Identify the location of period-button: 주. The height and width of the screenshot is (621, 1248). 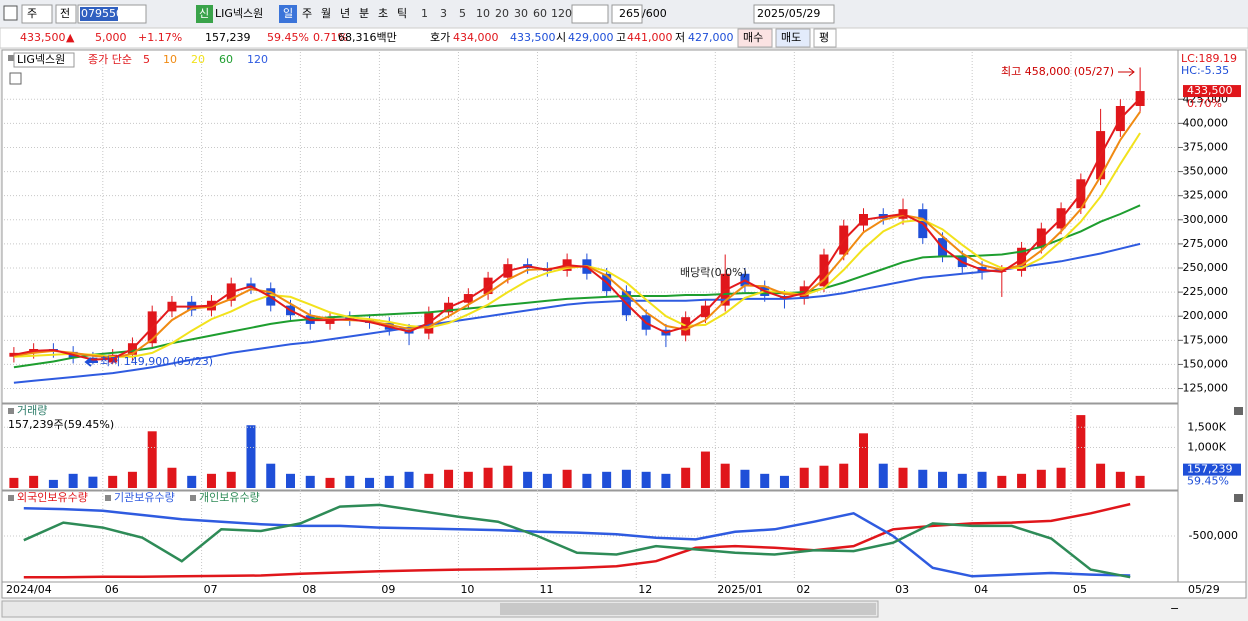
(307, 13).